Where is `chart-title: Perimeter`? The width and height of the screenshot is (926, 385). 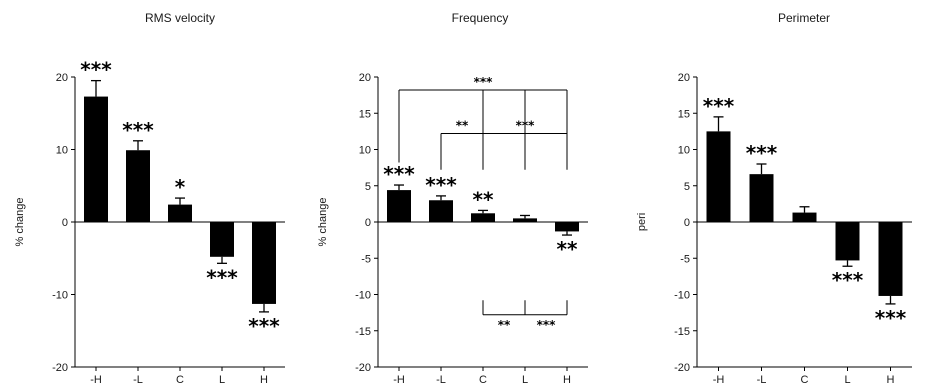
chart-title: Perimeter is located at coordinates (804, 18).